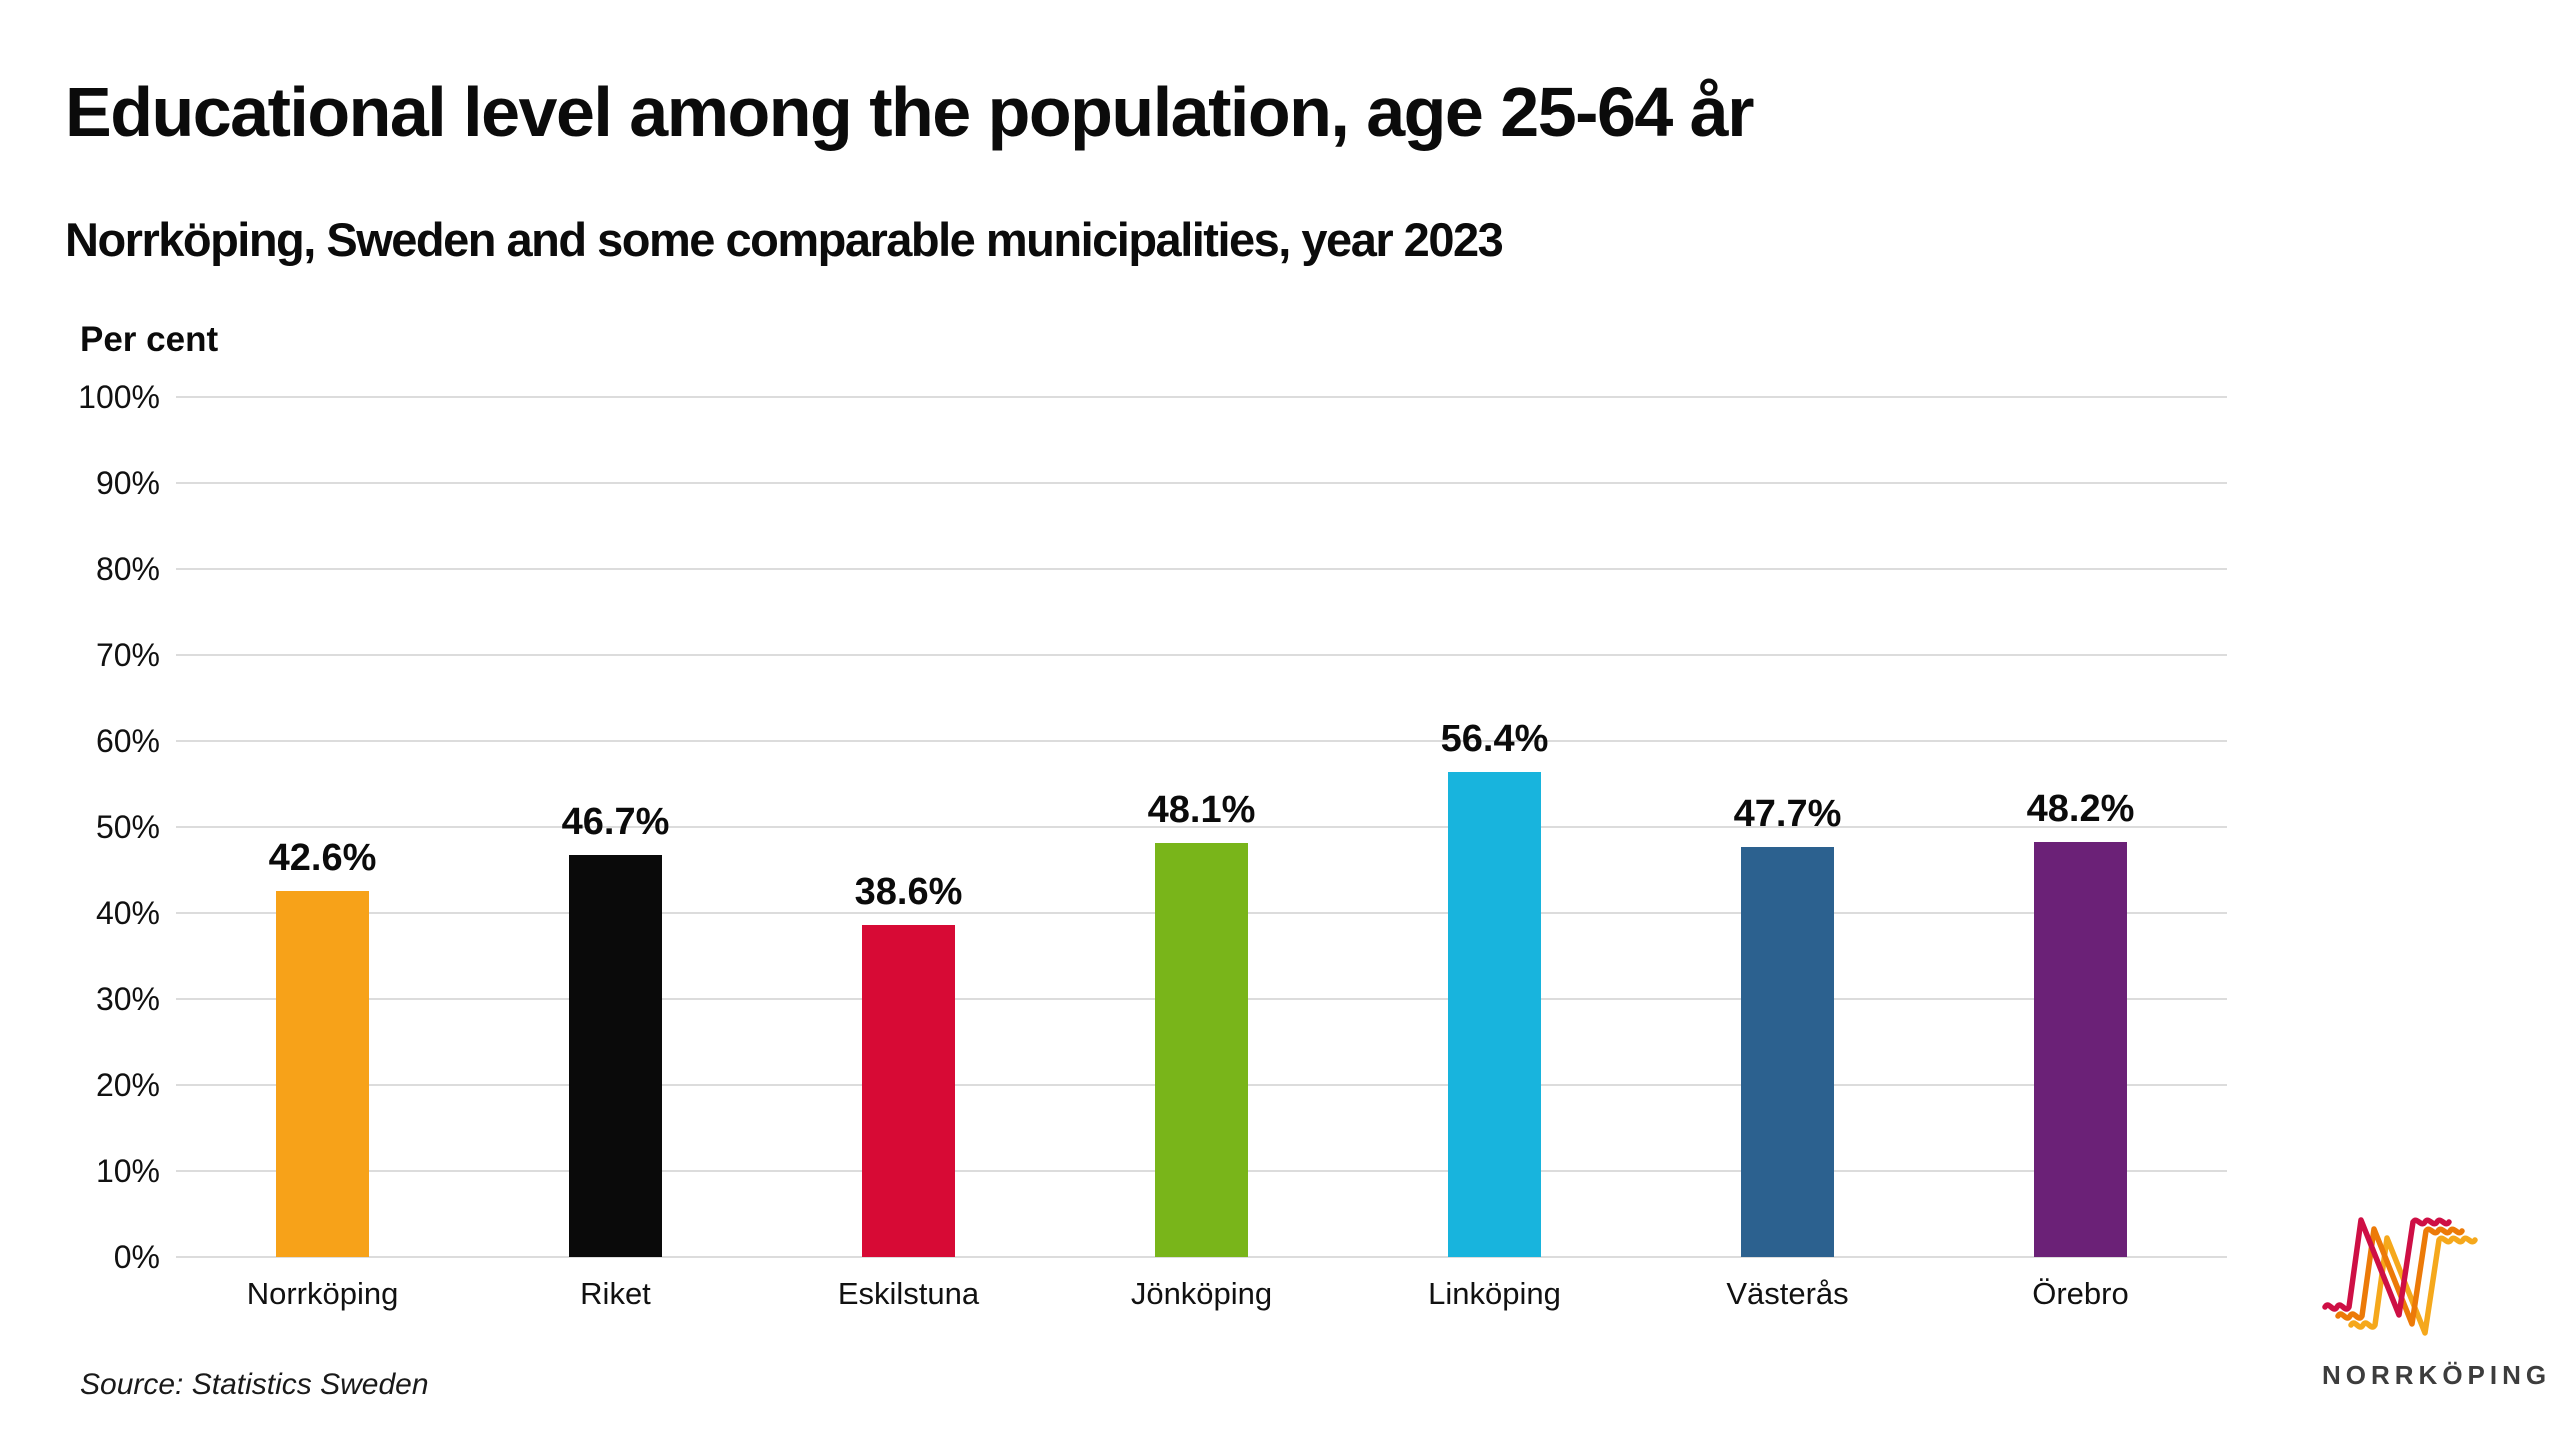 The height and width of the screenshot is (1440, 2560). Describe the element at coordinates (1201, 1050) in the screenshot. I see `bar-jönköping` at that location.